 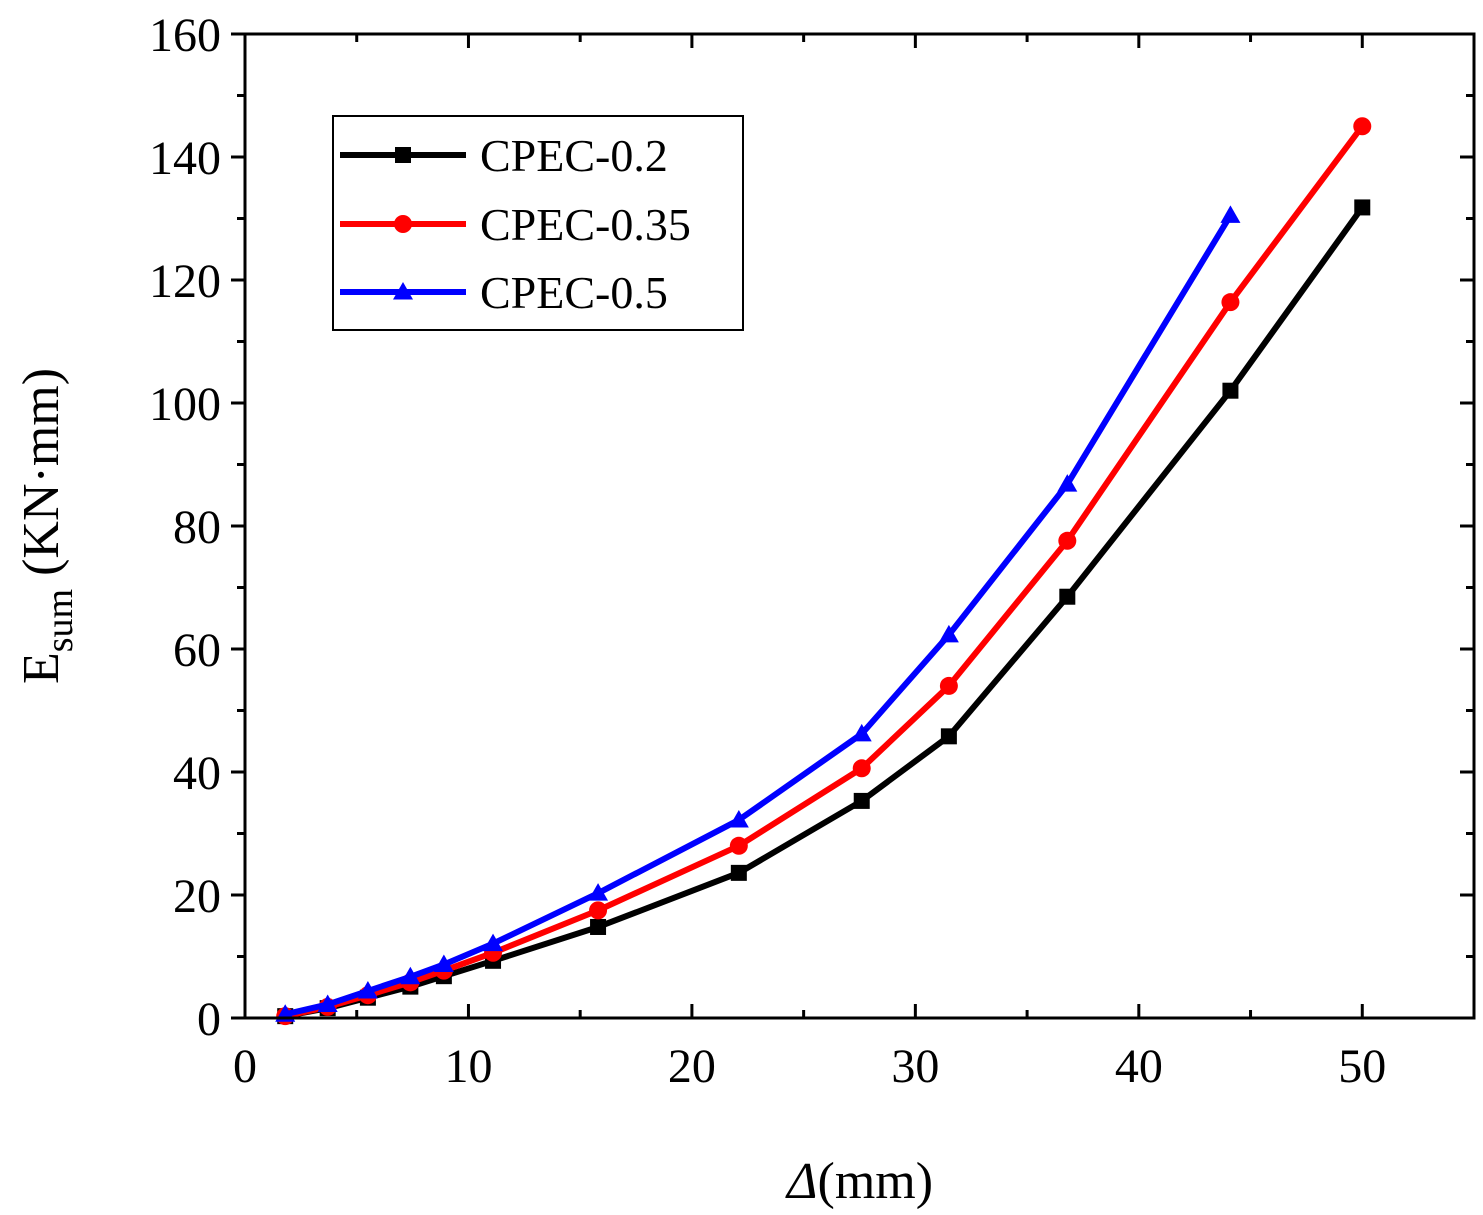 I want to click on x-tick-label: 20, so click(x=692, y=1066).